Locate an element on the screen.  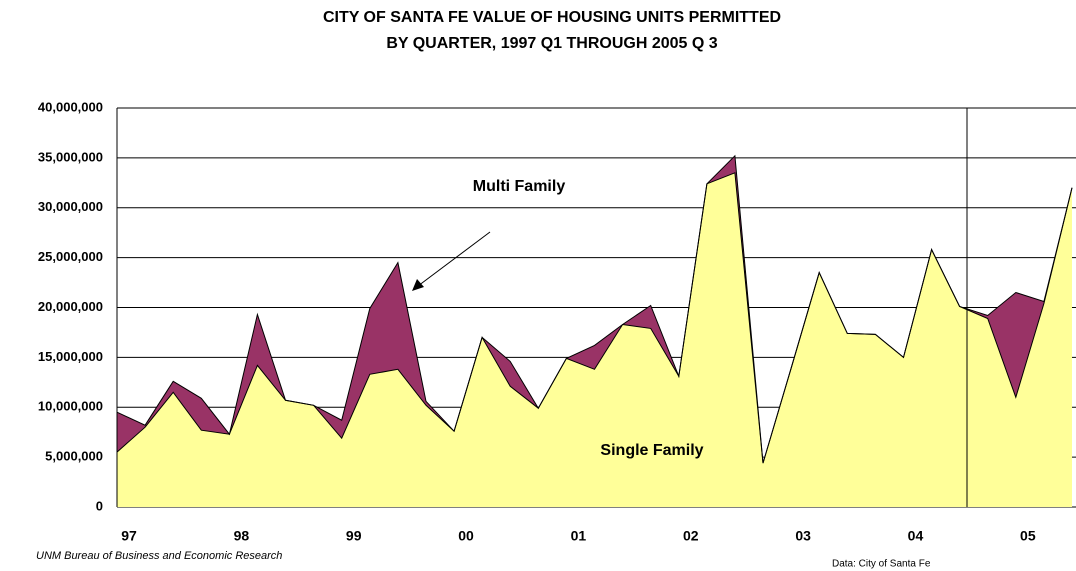
x-tick-label: 00 is located at coordinates (466, 536).